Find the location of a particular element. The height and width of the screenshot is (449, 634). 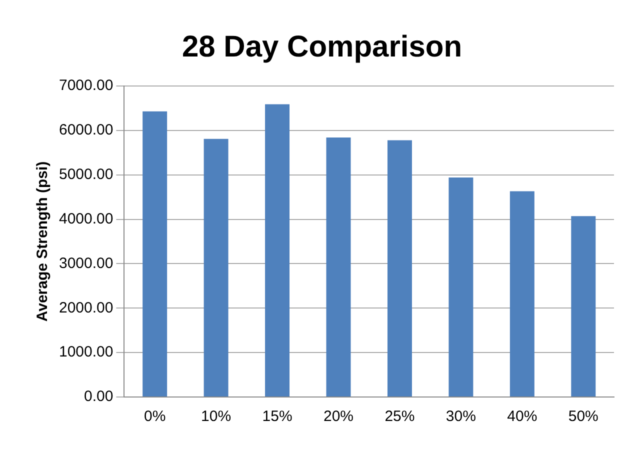

x-tick-label: 40% is located at coordinates (522, 417).